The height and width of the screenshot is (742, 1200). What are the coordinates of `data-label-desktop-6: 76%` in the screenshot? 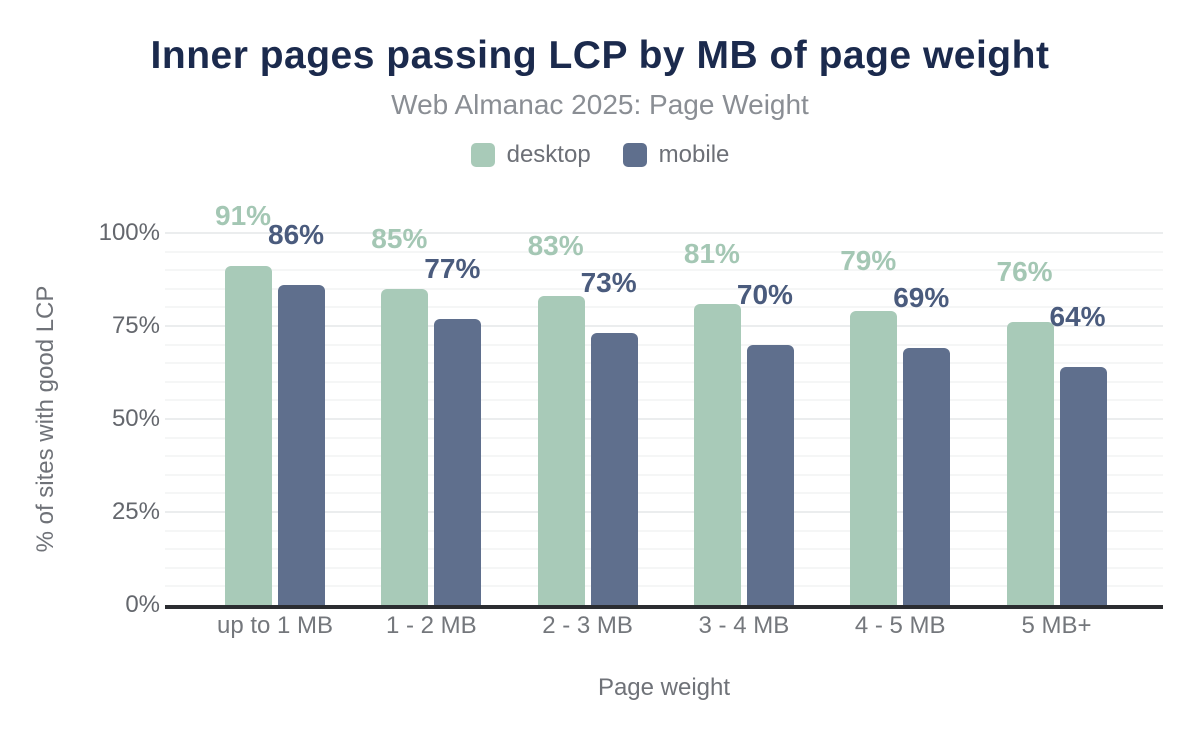 It's located at (1024, 272).